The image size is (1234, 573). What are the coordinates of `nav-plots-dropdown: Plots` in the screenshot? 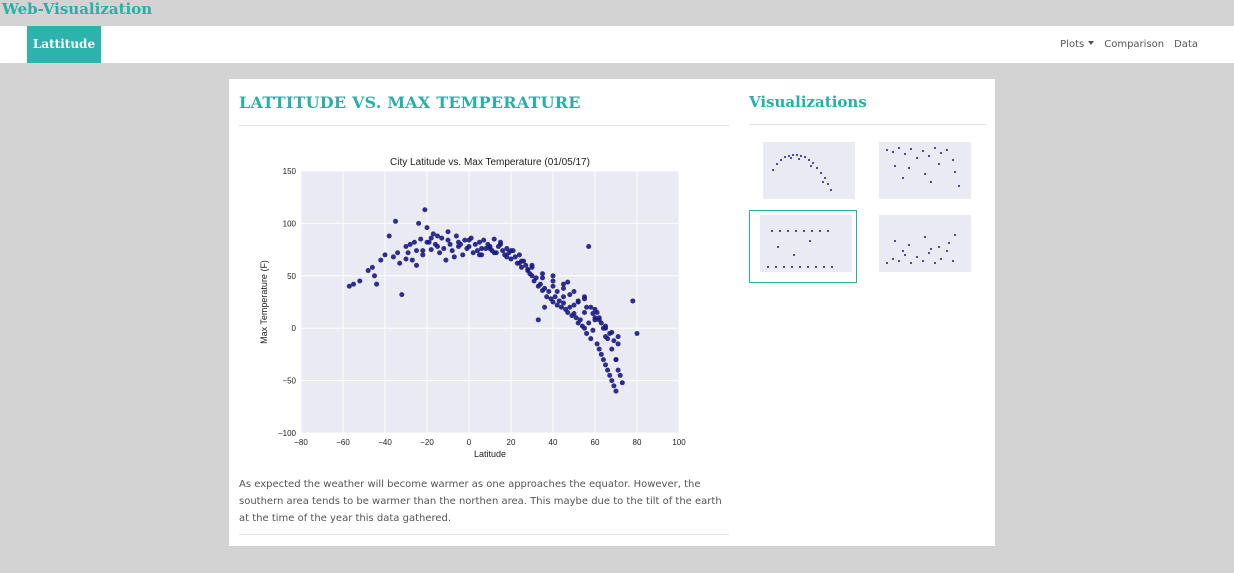 It's located at (1077, 44).